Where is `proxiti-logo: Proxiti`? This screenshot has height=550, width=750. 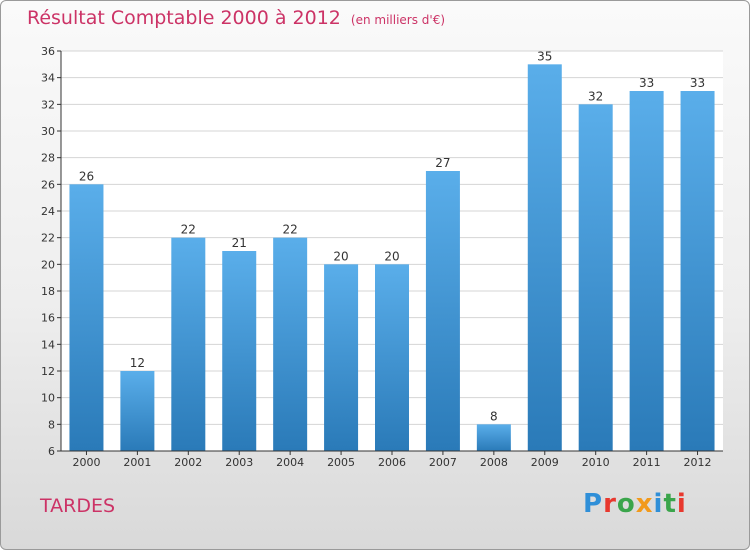
proxiti-logo: Proxiti is located at coordinates (635, 504).